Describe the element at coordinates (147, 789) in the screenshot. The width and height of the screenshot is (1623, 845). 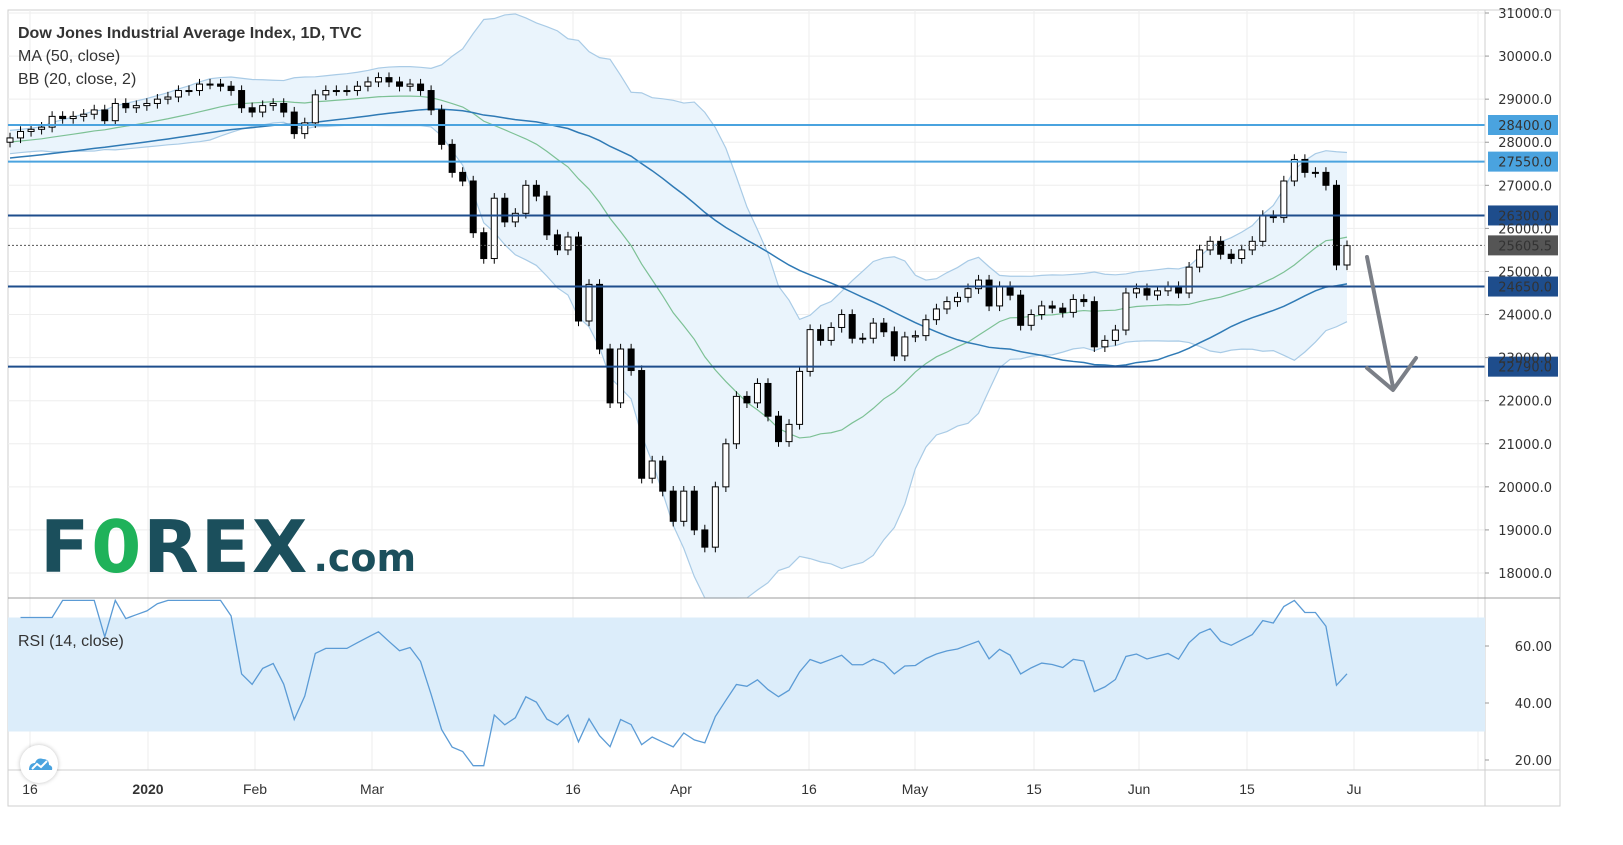
I see `date-tick-label: 2020` at that location.